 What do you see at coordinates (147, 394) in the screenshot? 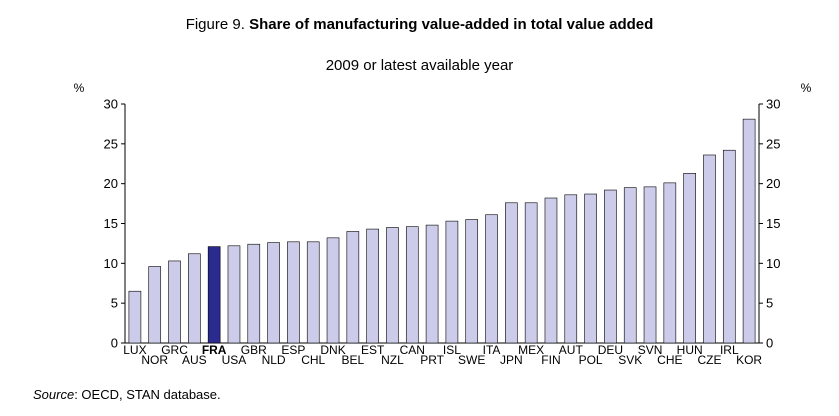
I see `source-text: : OECD, STAN database.` at bounding box center [147, 394].